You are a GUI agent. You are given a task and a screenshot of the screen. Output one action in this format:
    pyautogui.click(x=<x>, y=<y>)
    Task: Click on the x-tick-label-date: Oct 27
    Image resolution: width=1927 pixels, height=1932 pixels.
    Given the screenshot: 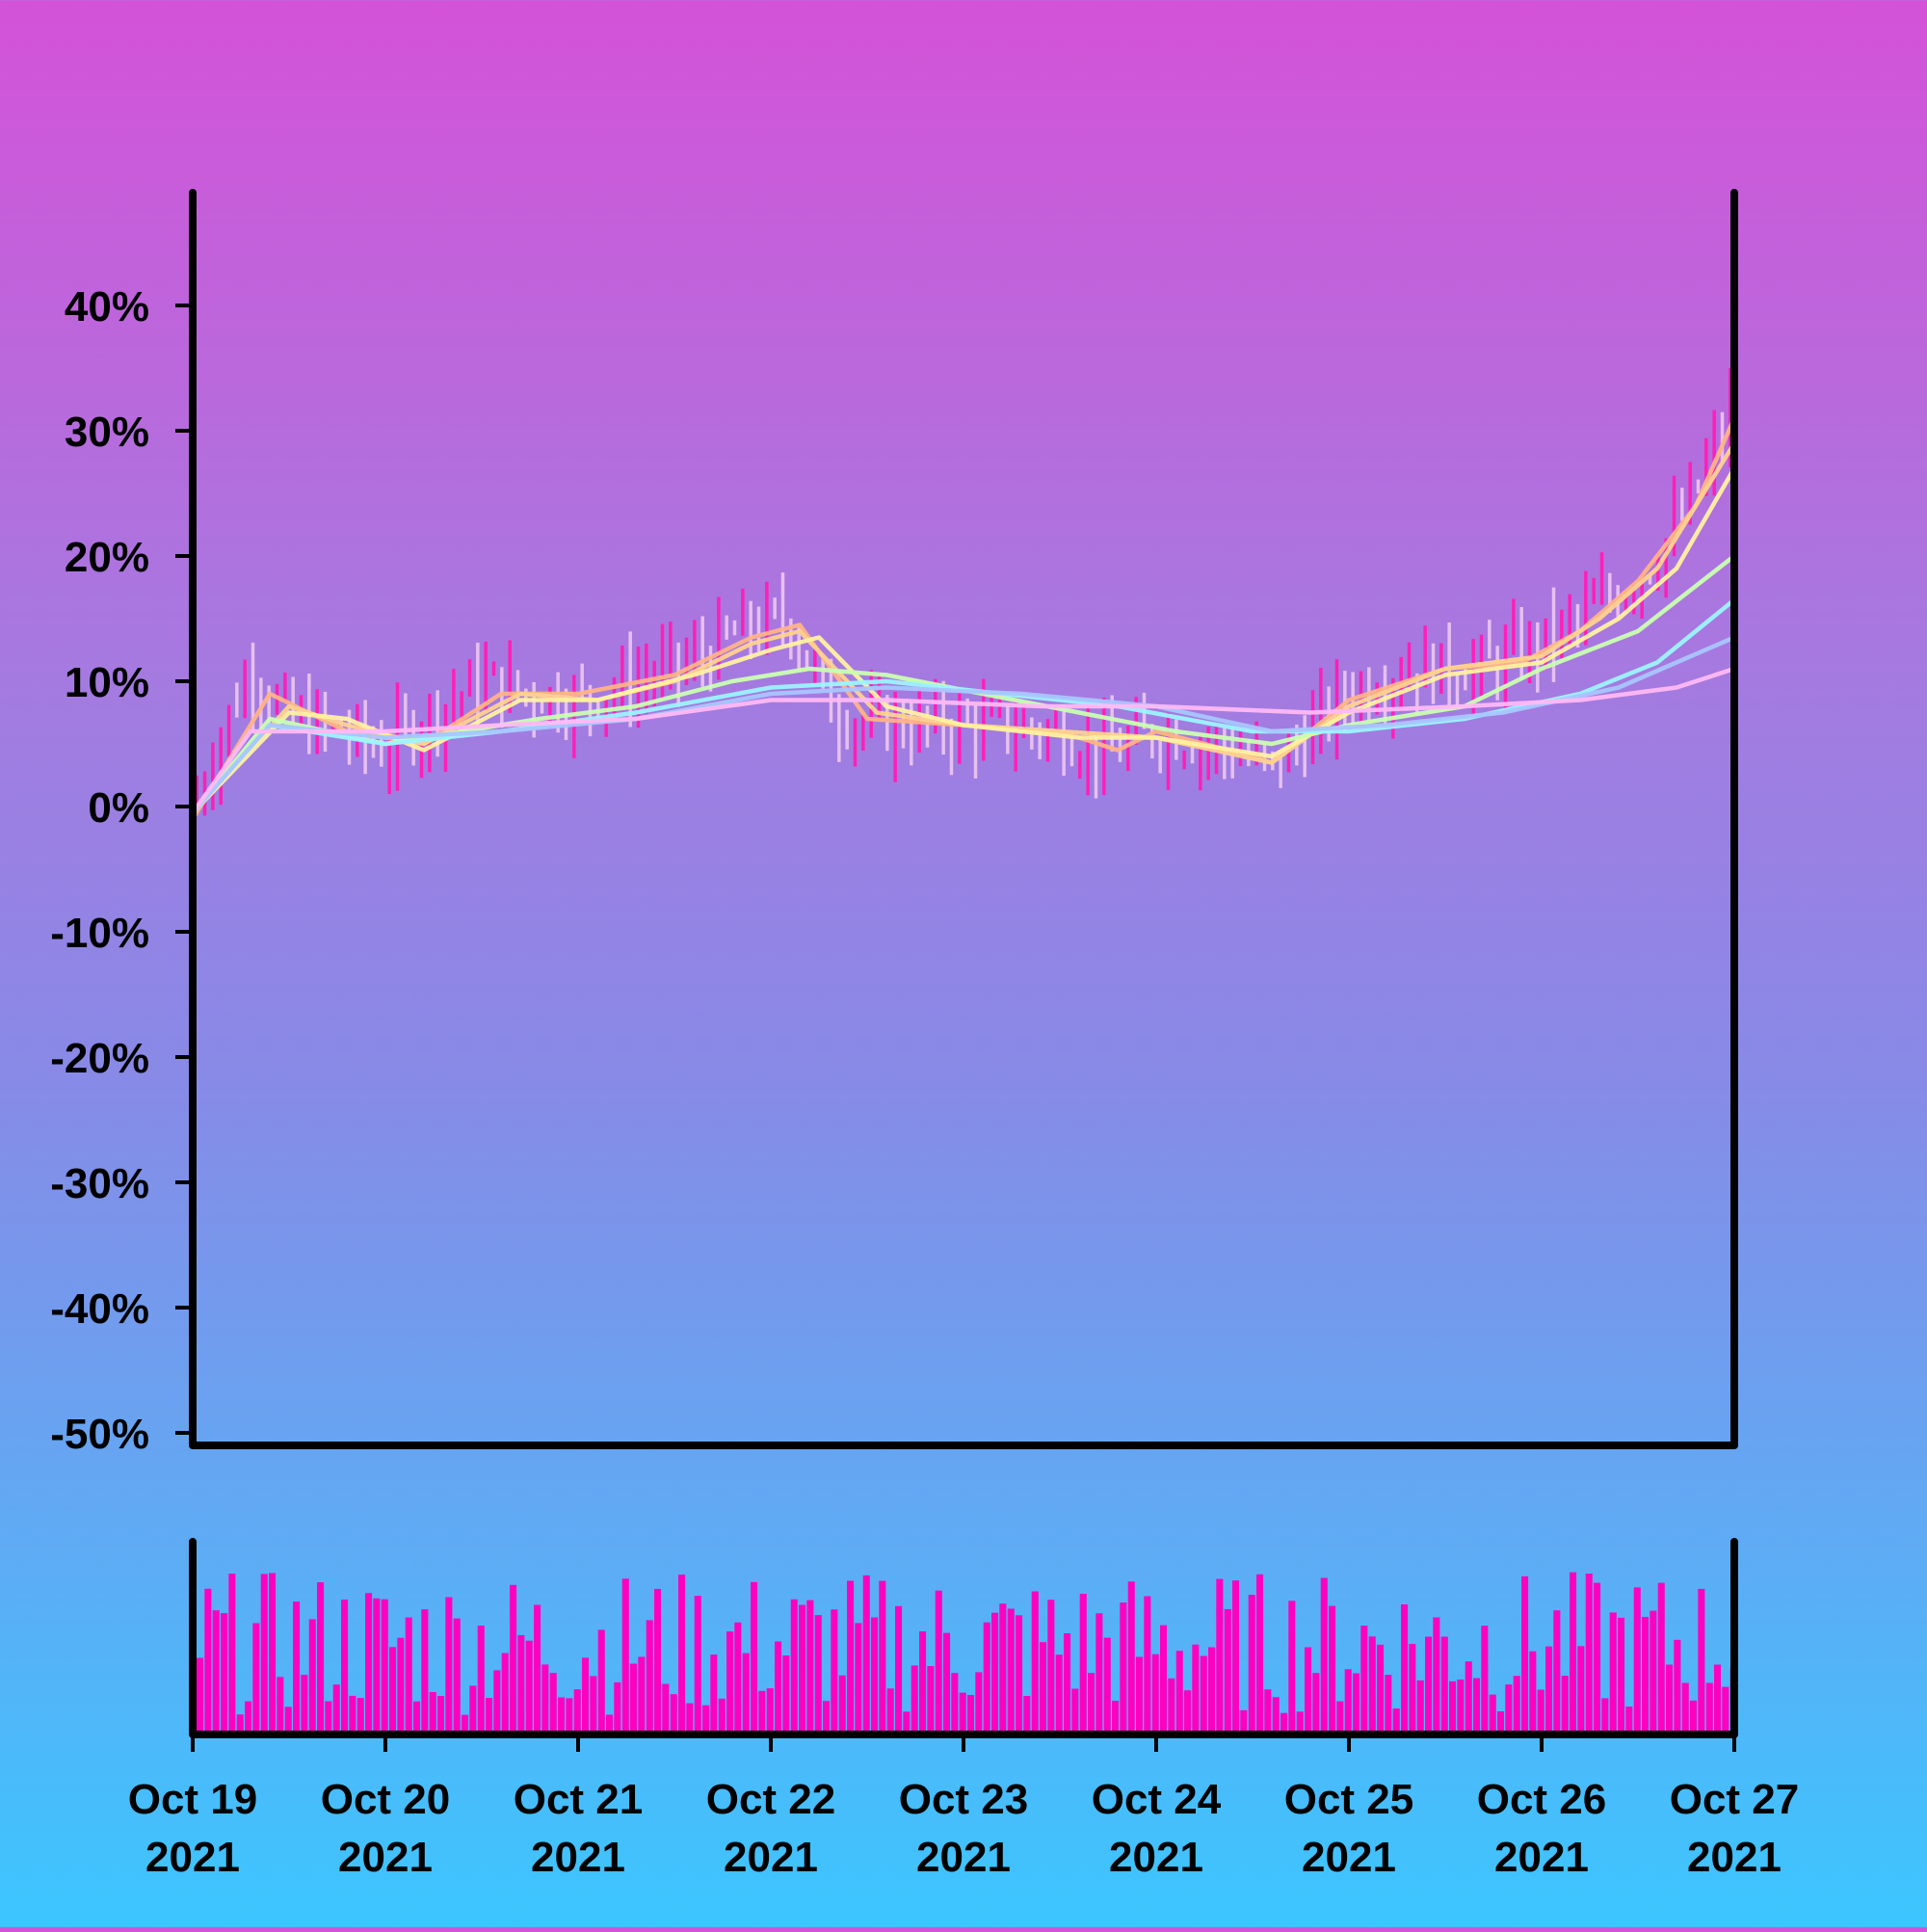 What is the action you would take?
    pyautogui.click(x=1735, y=1799)
    